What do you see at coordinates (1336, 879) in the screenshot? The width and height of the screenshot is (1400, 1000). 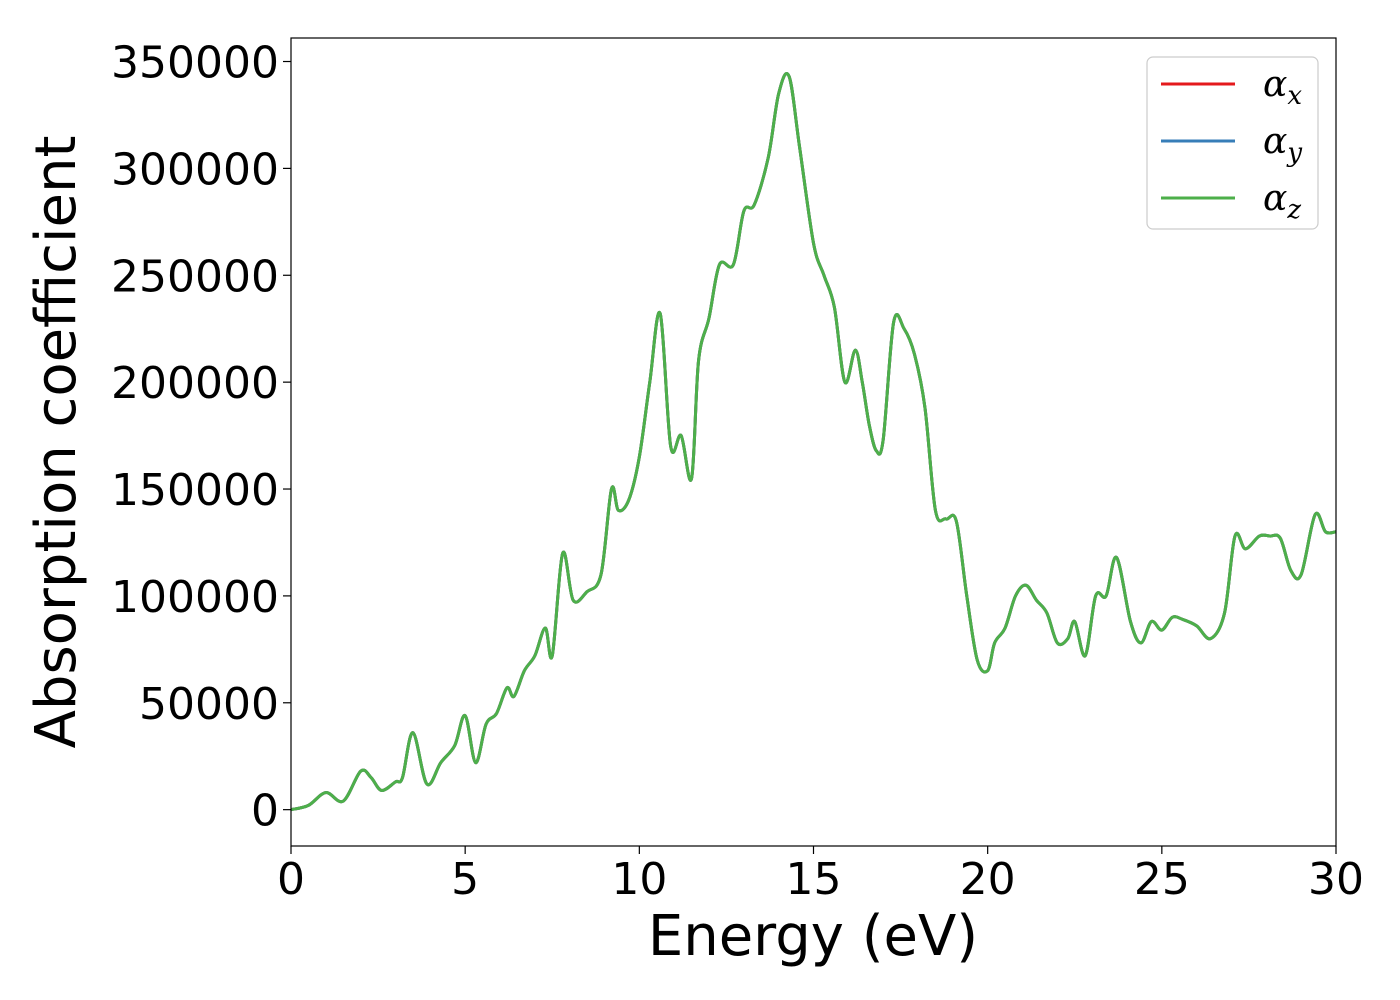 I see `x-tick-label: 30` at bounding box center [1336, 879].